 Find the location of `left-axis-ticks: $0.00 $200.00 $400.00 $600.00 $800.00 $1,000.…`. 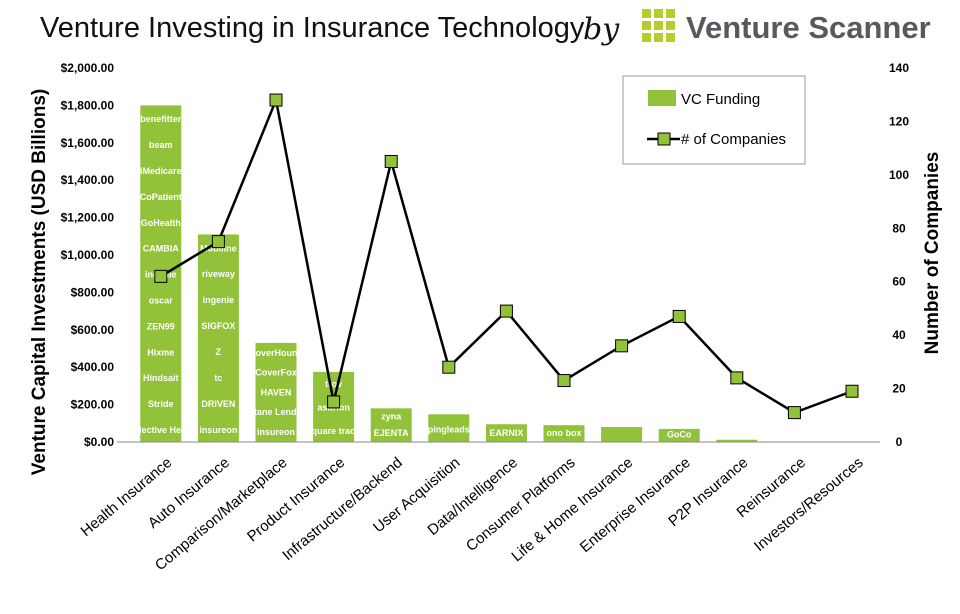

left-axis-ticks: $0.00 $200.00 $400.00 $600.00 $800.00 $1,000.… is located at coordinates (88, 255).